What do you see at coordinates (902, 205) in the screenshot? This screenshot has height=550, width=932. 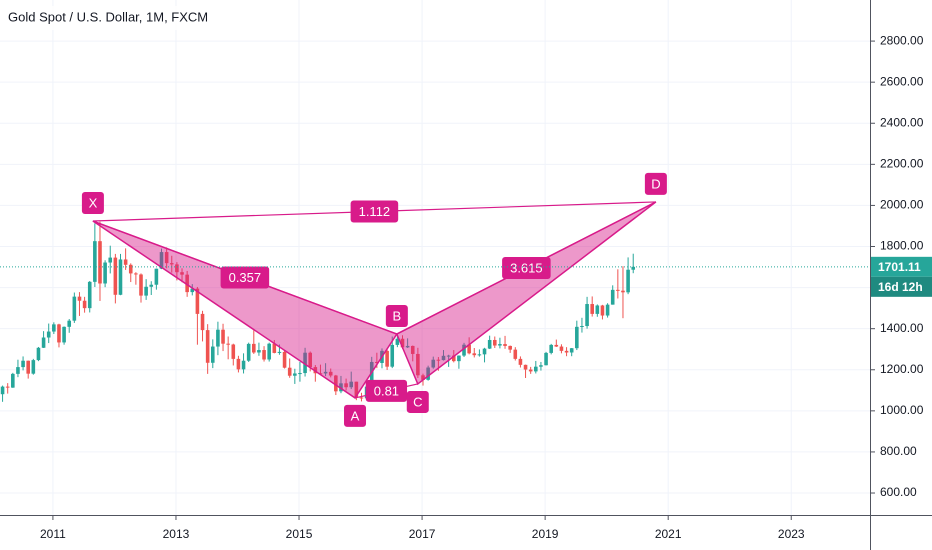 I see `y-tick-label: 2000.00` at bounding box center [902, 205].